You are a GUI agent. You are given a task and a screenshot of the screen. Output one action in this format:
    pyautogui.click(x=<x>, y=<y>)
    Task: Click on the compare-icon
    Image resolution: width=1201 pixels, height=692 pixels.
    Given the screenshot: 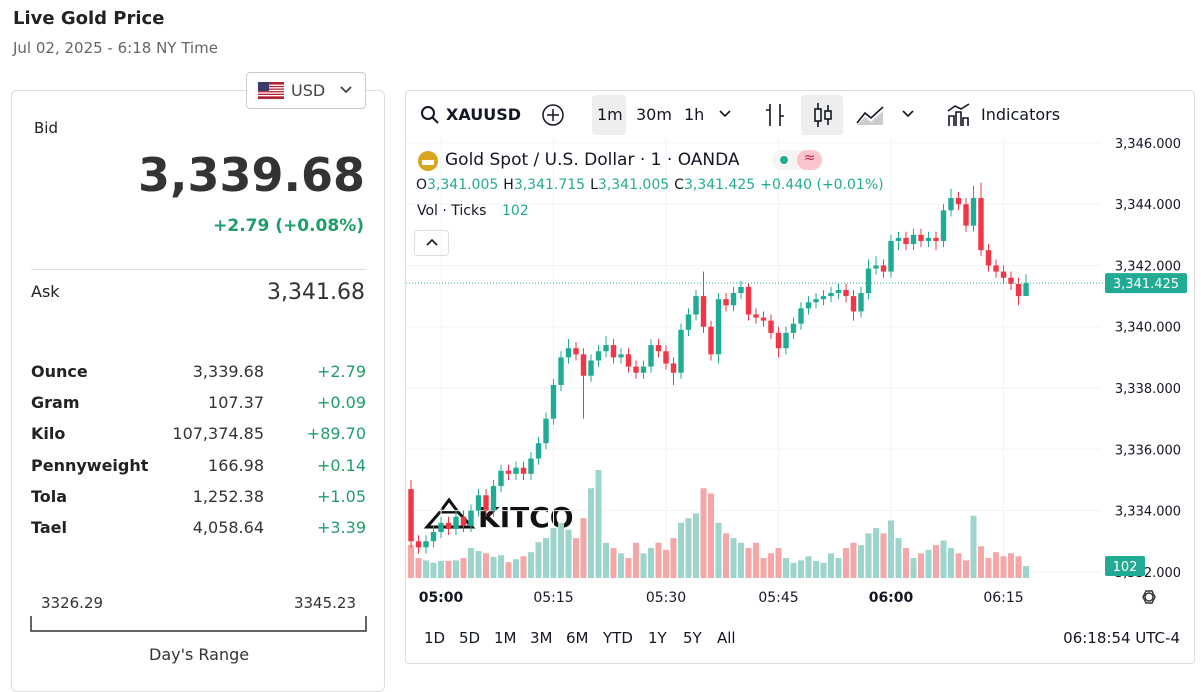 What is the action you would take?
    pyautogui.click(x=553, y=115)
    